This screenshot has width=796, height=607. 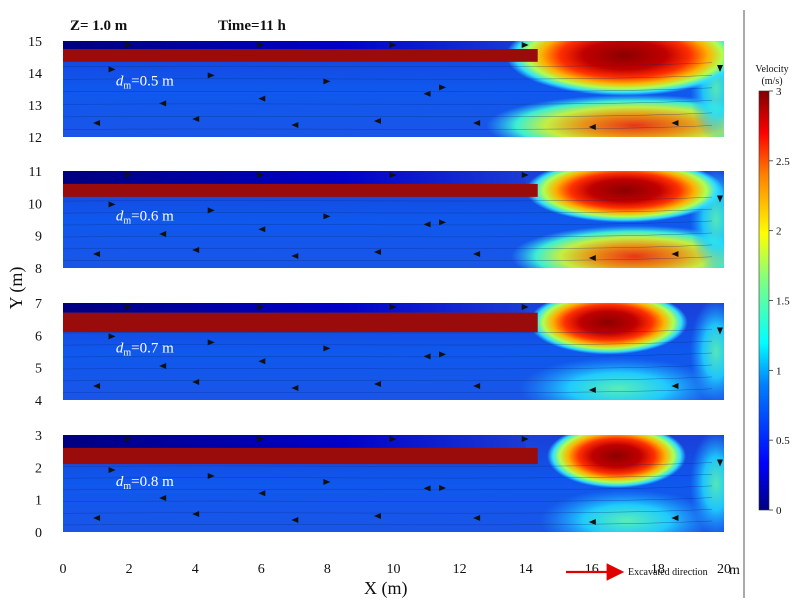 I want to click on time-label: Time=11 h, so click(x=252, y=26).